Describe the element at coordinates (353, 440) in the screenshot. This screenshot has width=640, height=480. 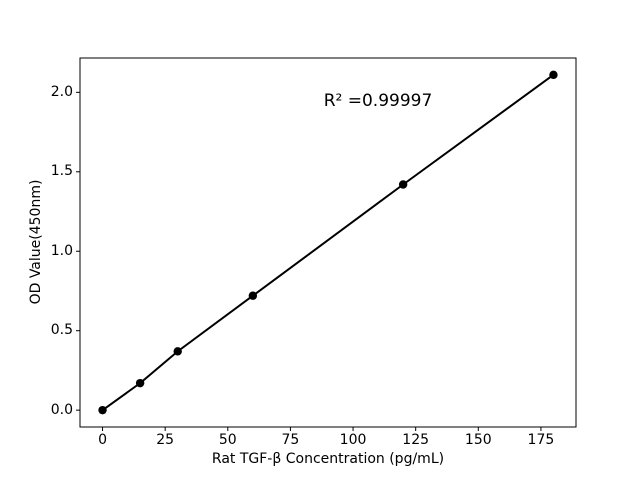
I see `x-tick-label: 100` at that location.